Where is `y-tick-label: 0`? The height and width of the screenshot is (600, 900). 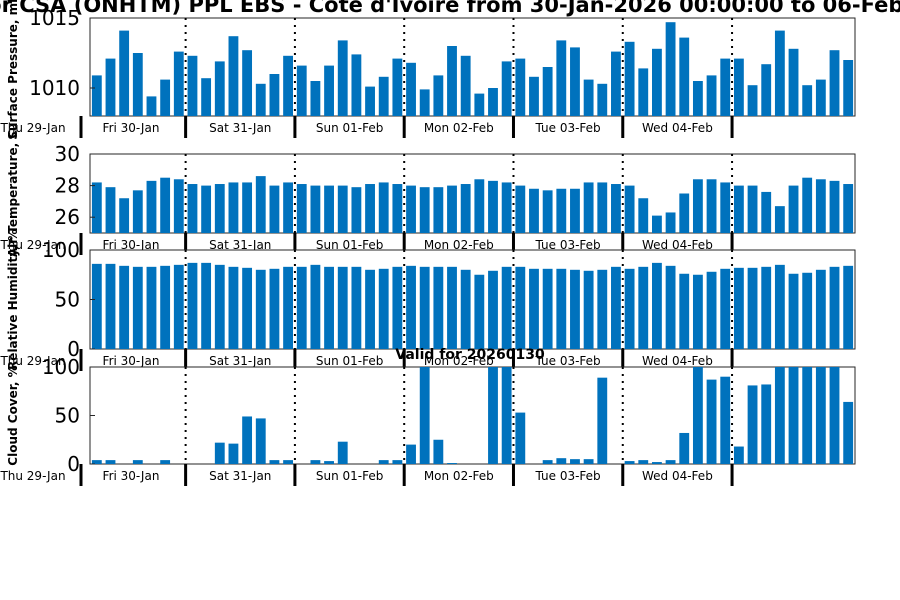
y-tick-label: 0 is located at coordinates (73, 464).